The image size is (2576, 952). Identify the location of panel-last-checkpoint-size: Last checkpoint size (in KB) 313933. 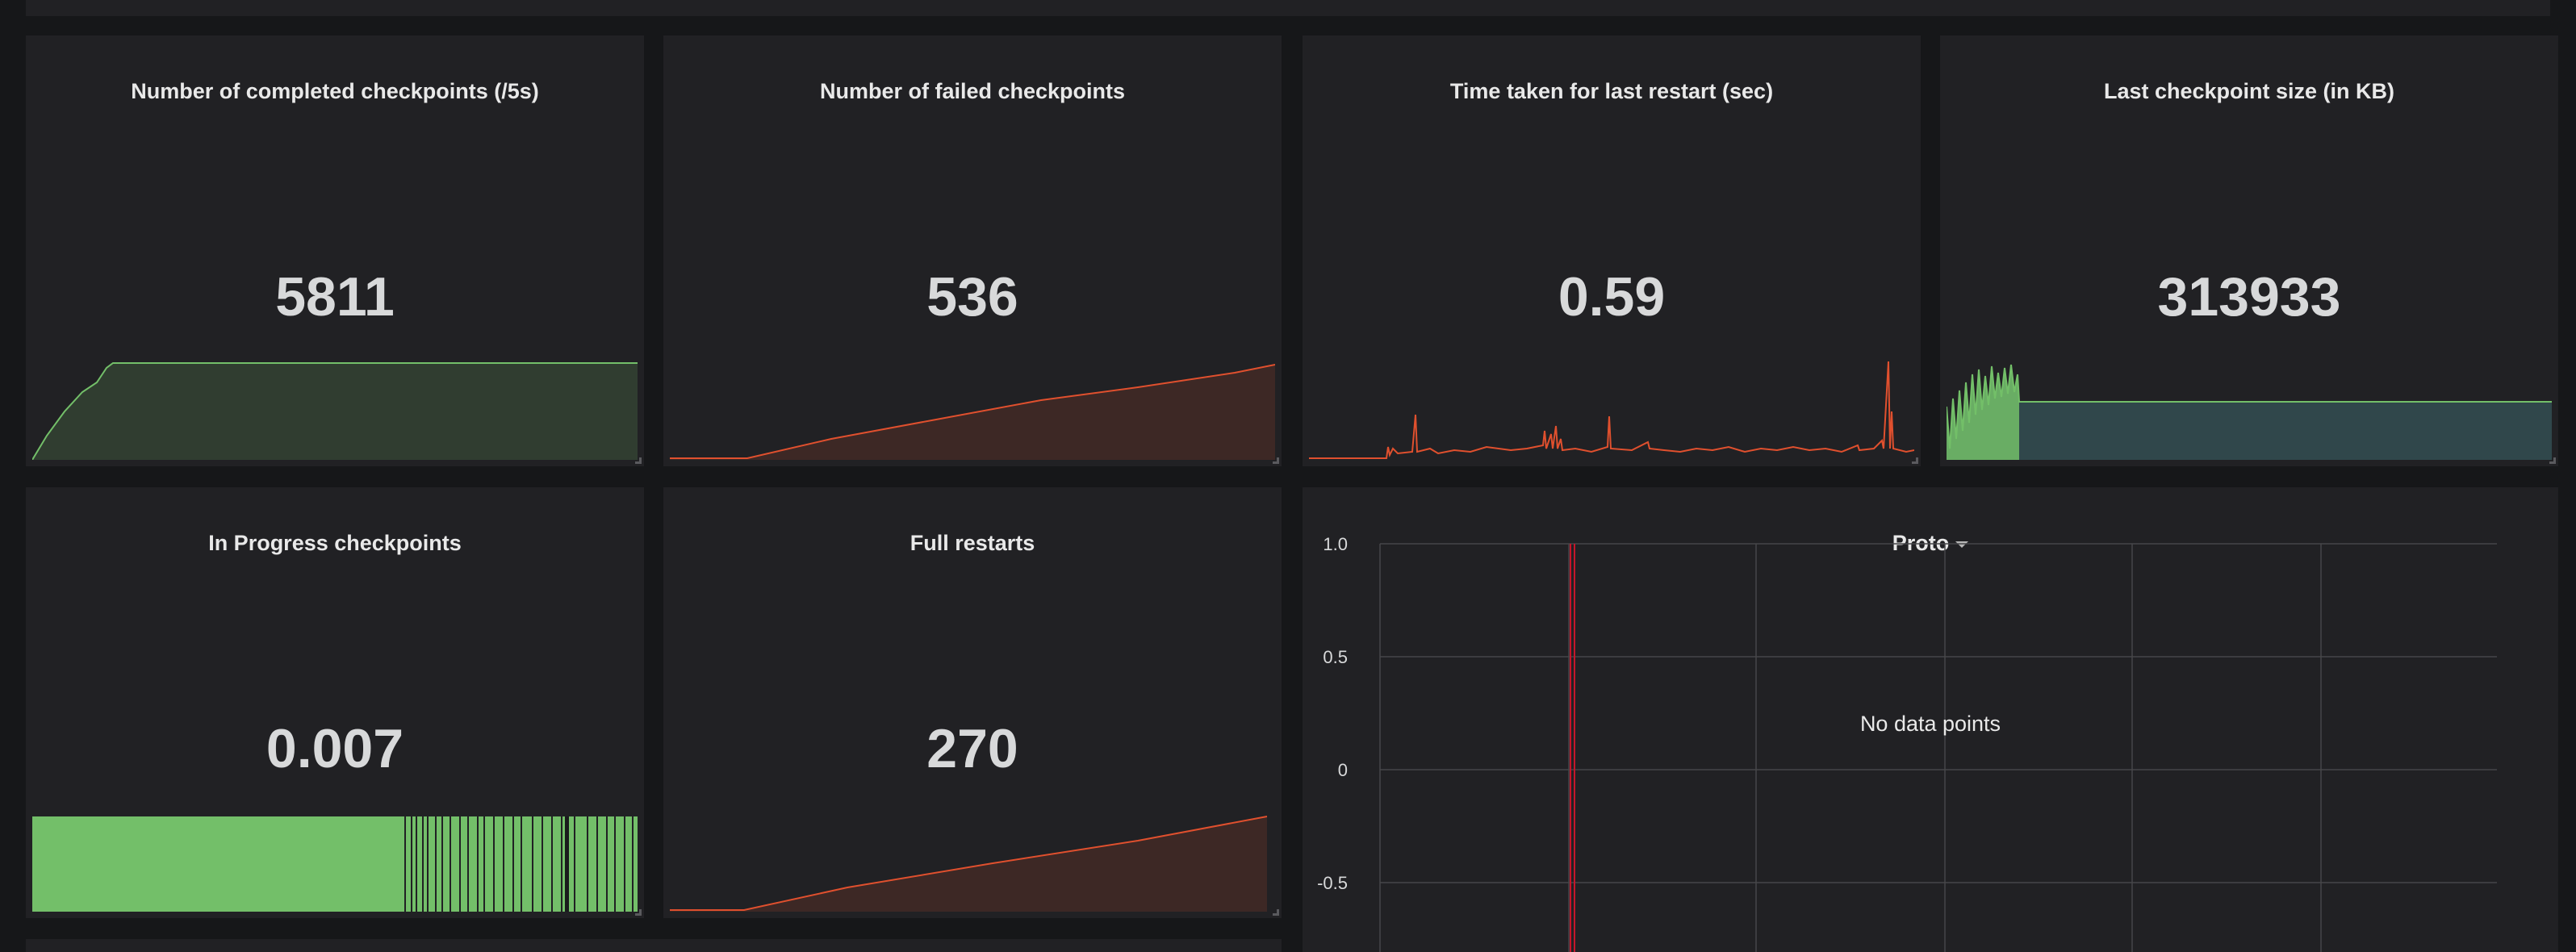
(2249, 250).